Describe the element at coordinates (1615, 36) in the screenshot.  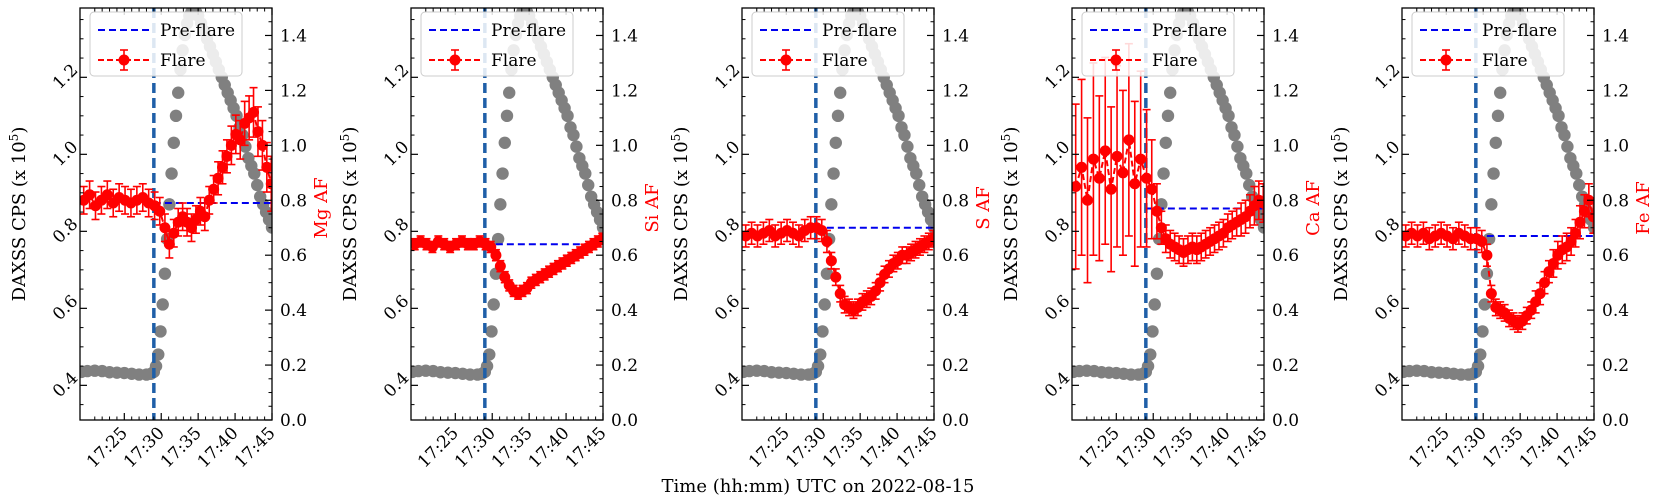
I see `right-y-tick-label: 1.4` at that location.